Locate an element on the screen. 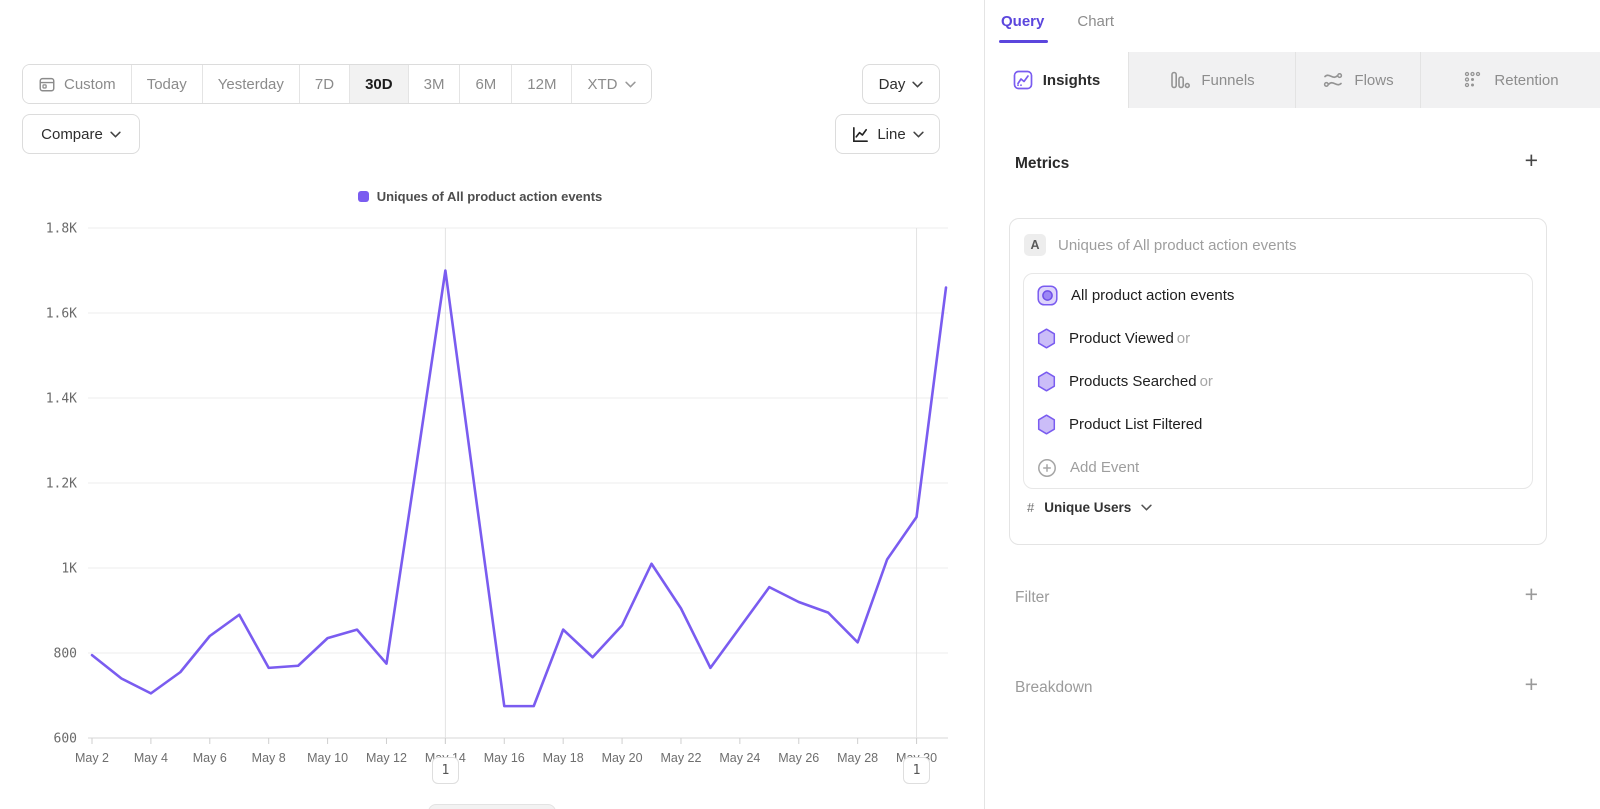  svg-text: 1.4K is located at coordinates (61, 399).